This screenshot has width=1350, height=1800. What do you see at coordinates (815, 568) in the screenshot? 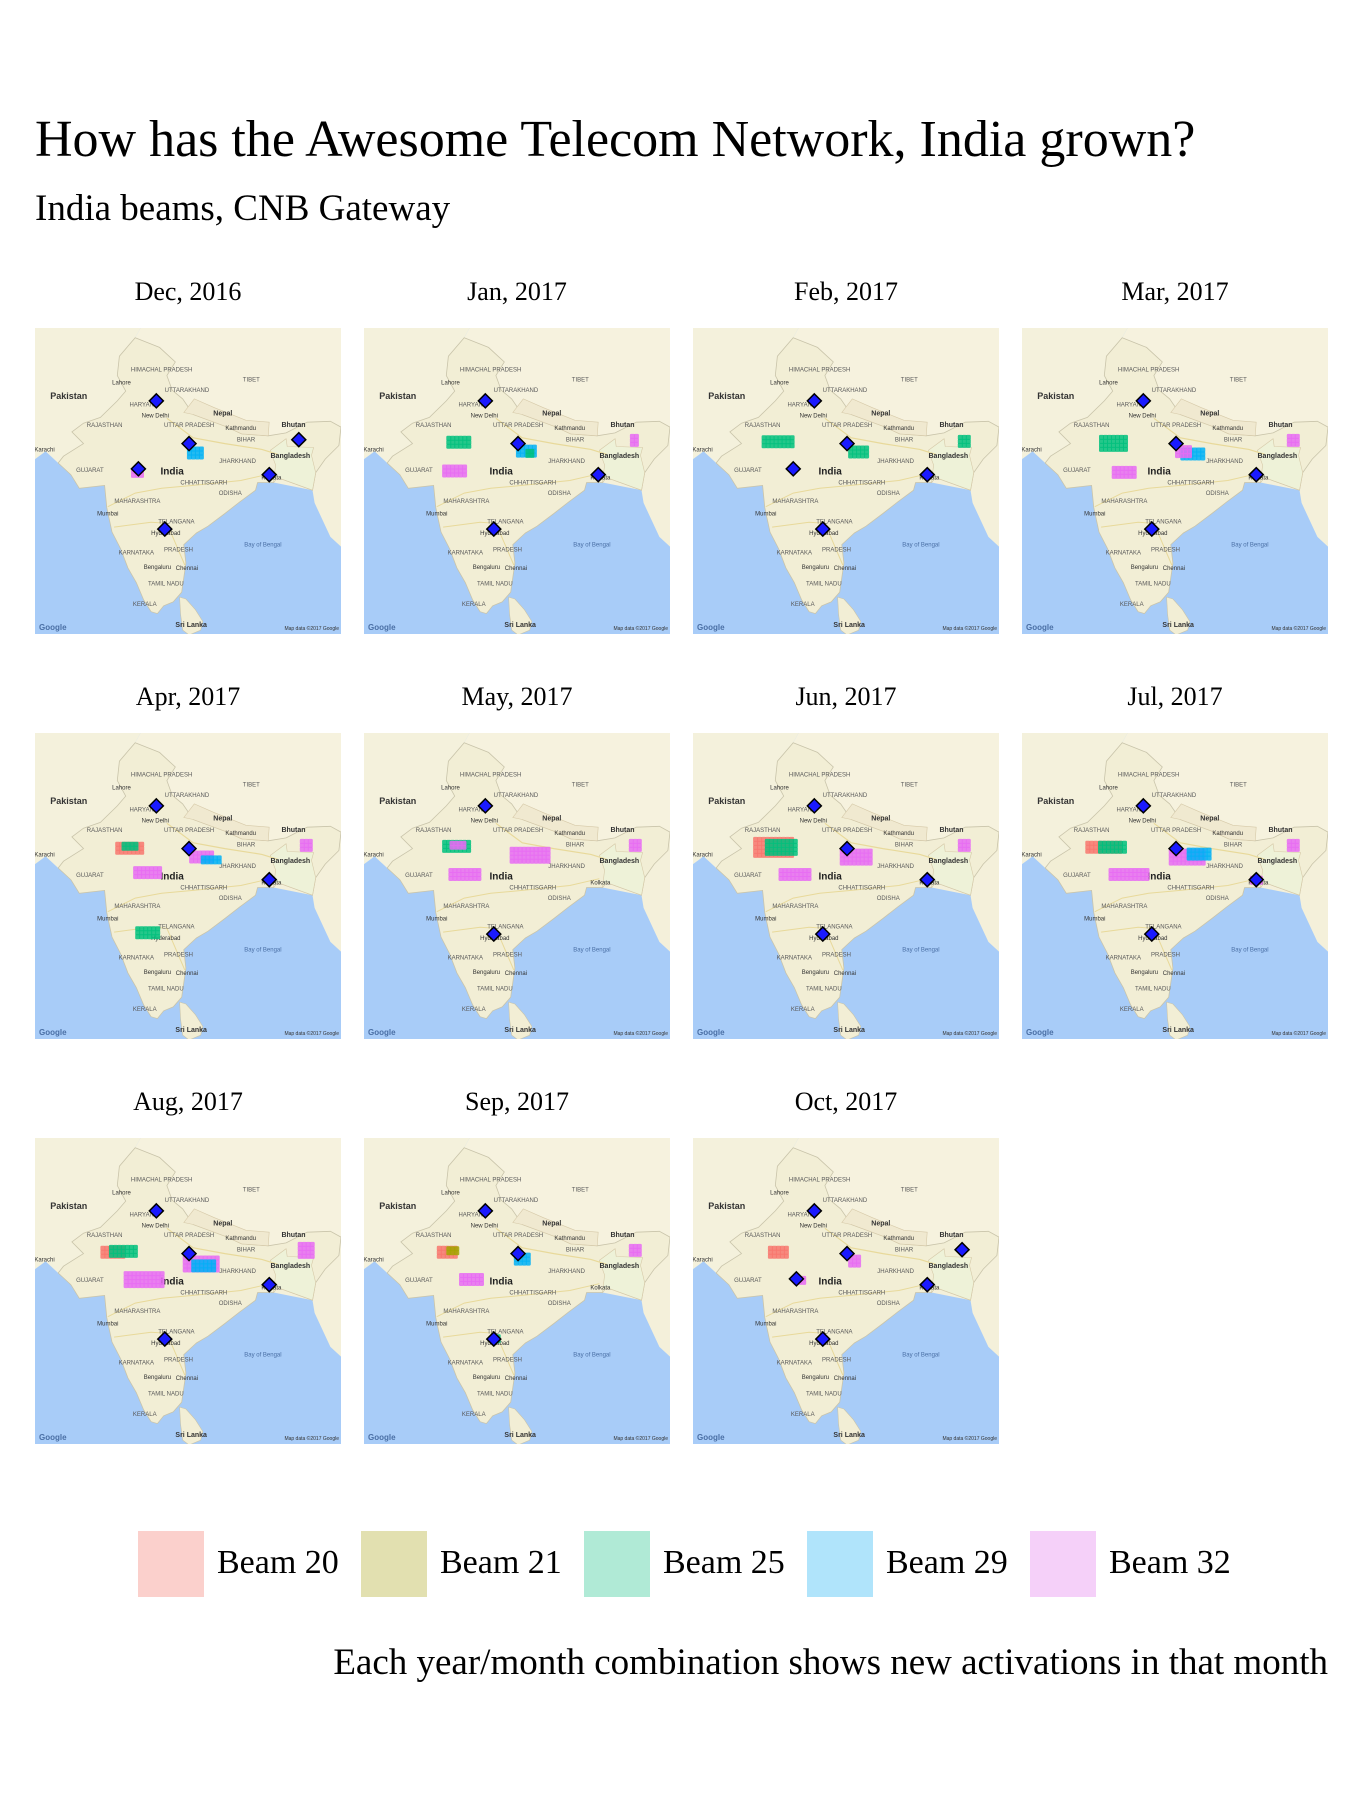
I see `bengaluru-label: Bengaluru` at bounding box center [815, 568].